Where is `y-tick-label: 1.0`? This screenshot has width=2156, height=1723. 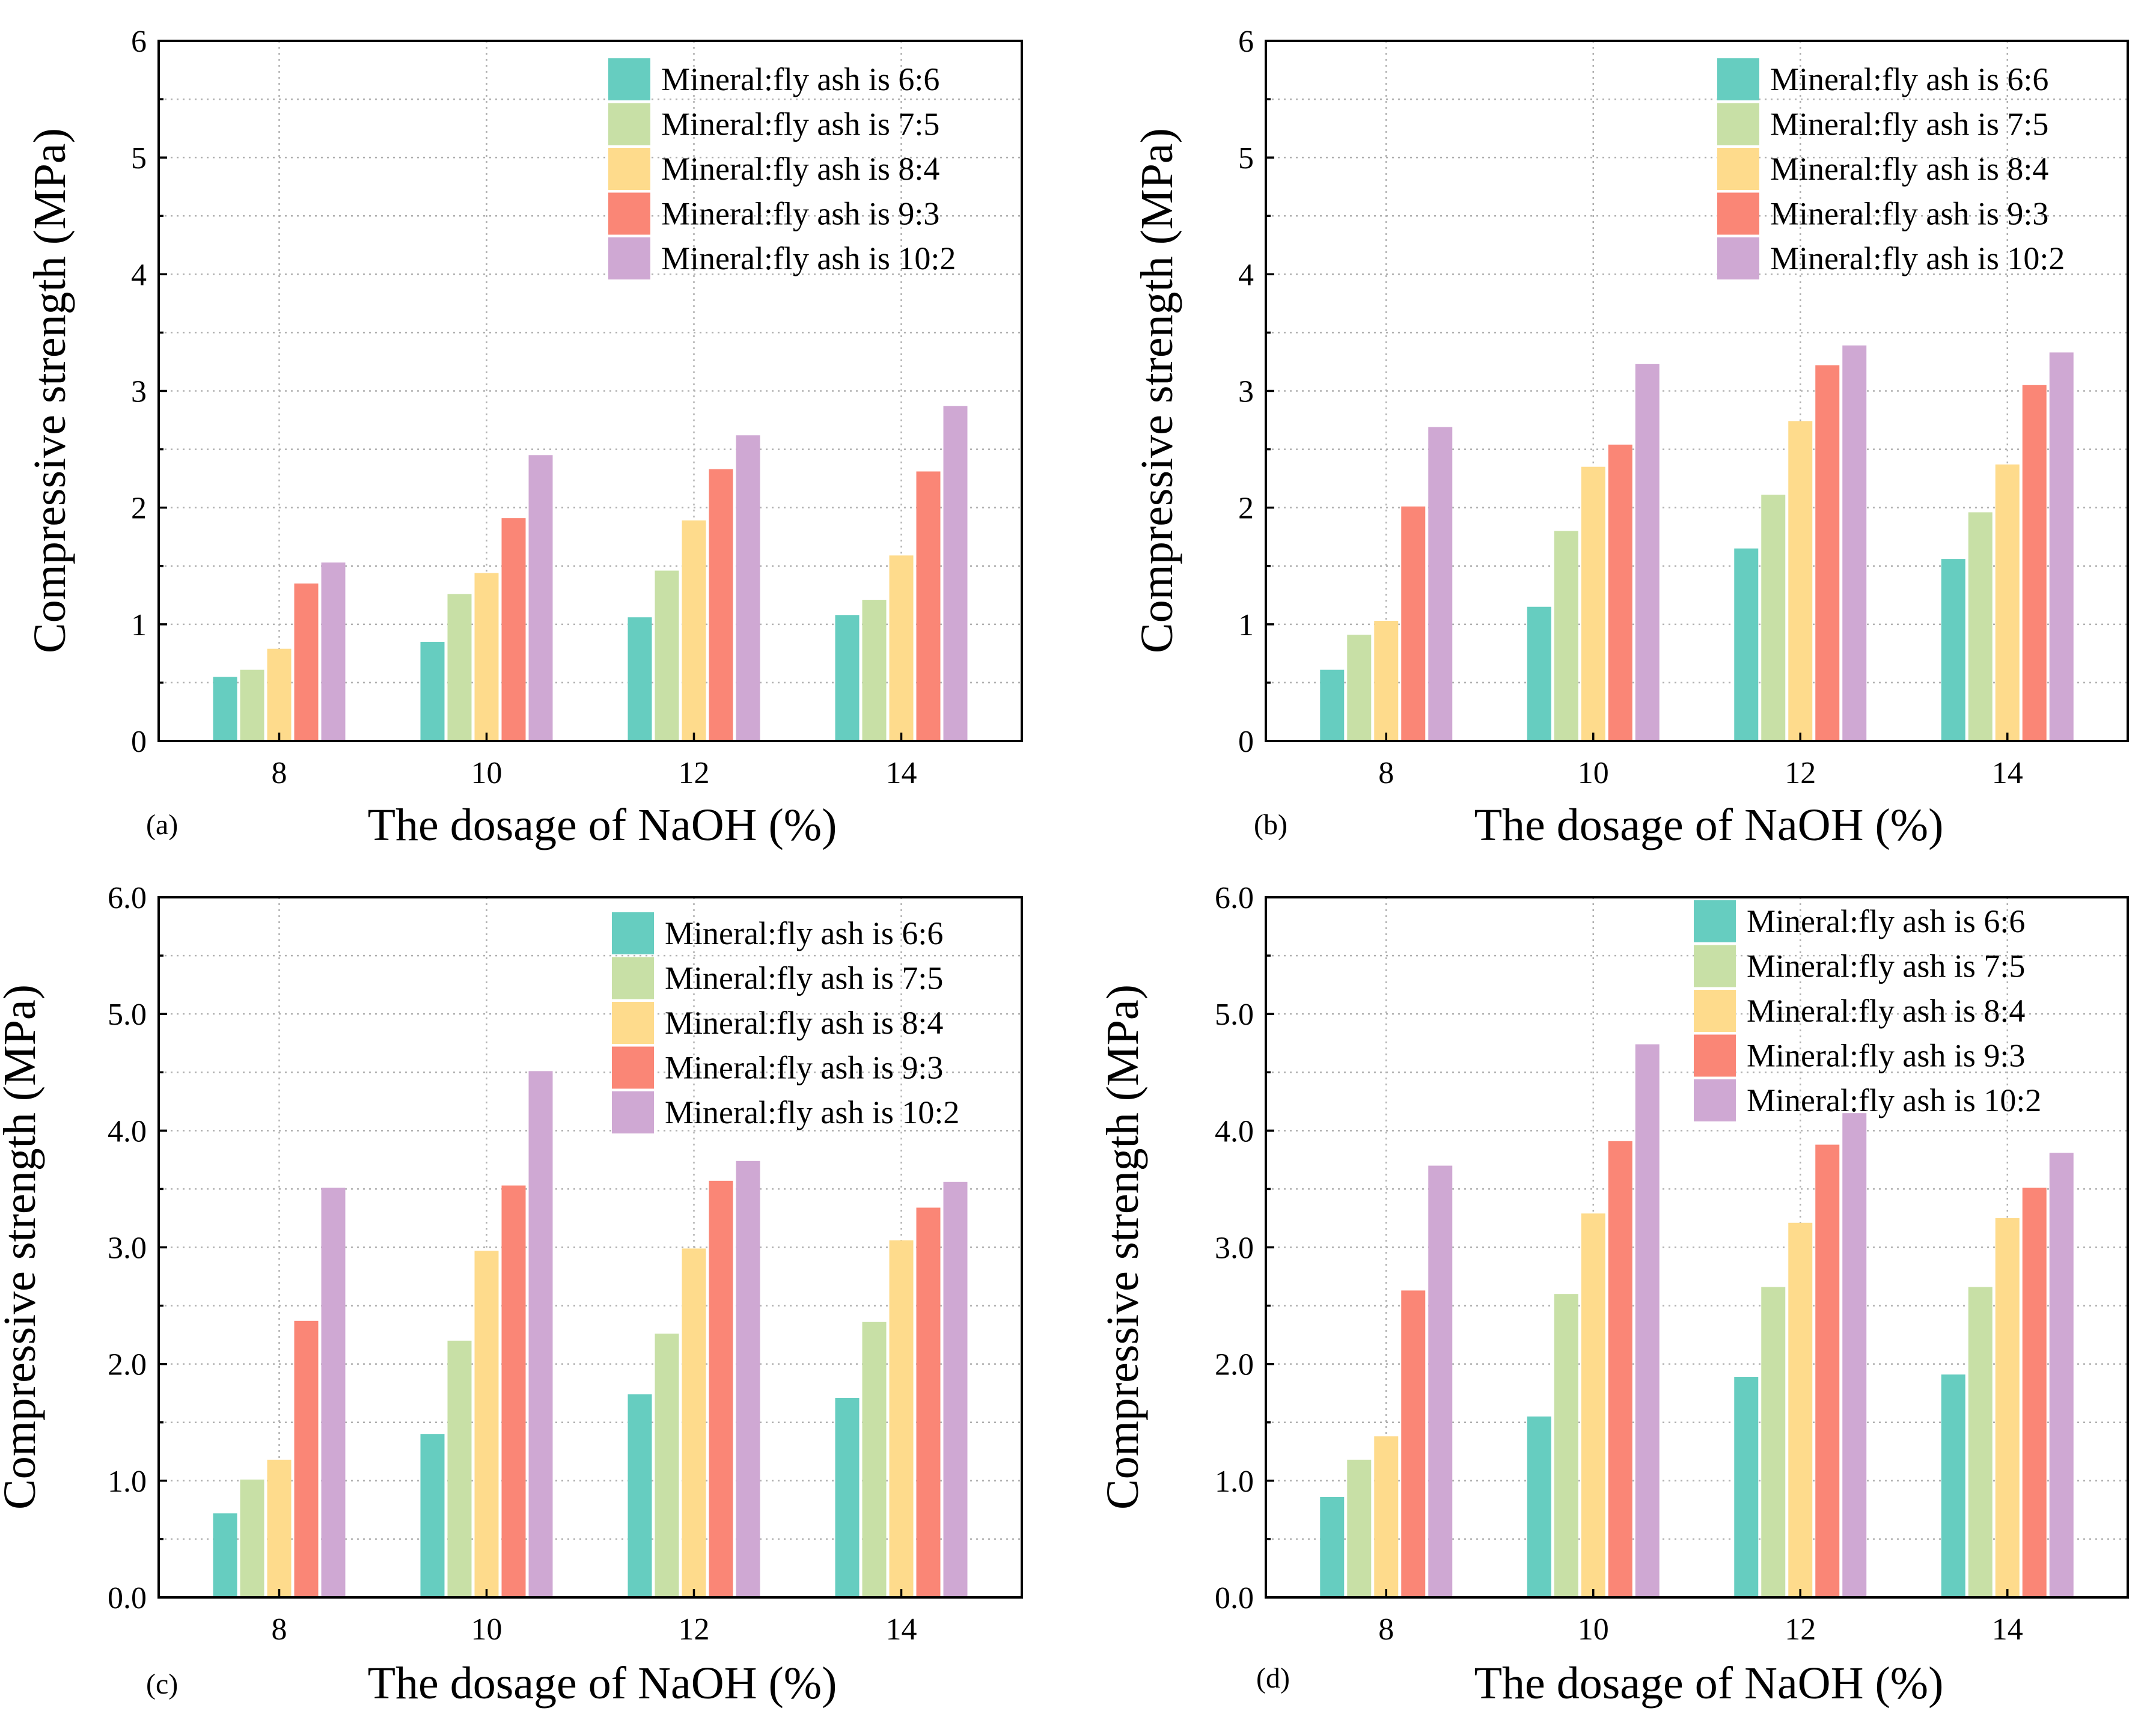 y-tick-label: 1.0 is located at coordinates (127, 1482).